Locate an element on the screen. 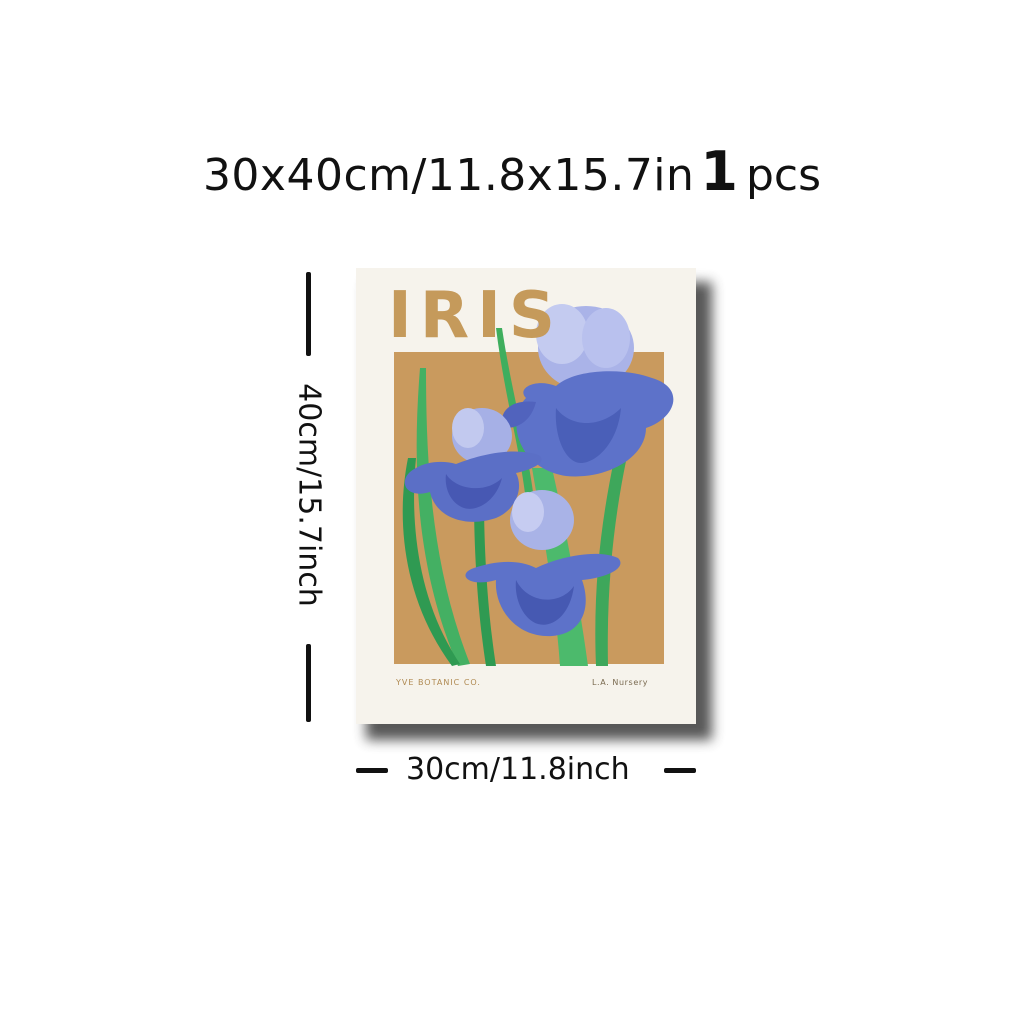  quantity-unit: pcs is located at coordinates (784, 175).